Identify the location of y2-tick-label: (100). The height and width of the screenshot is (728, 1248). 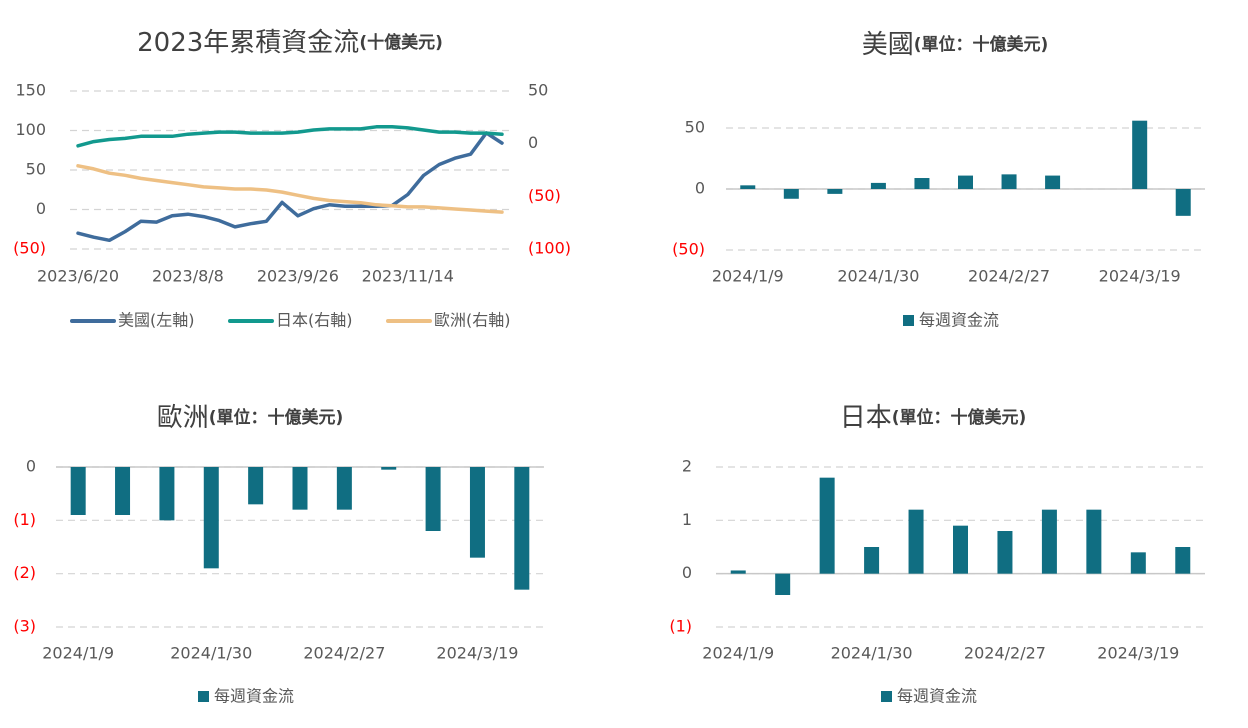
(549, 248).